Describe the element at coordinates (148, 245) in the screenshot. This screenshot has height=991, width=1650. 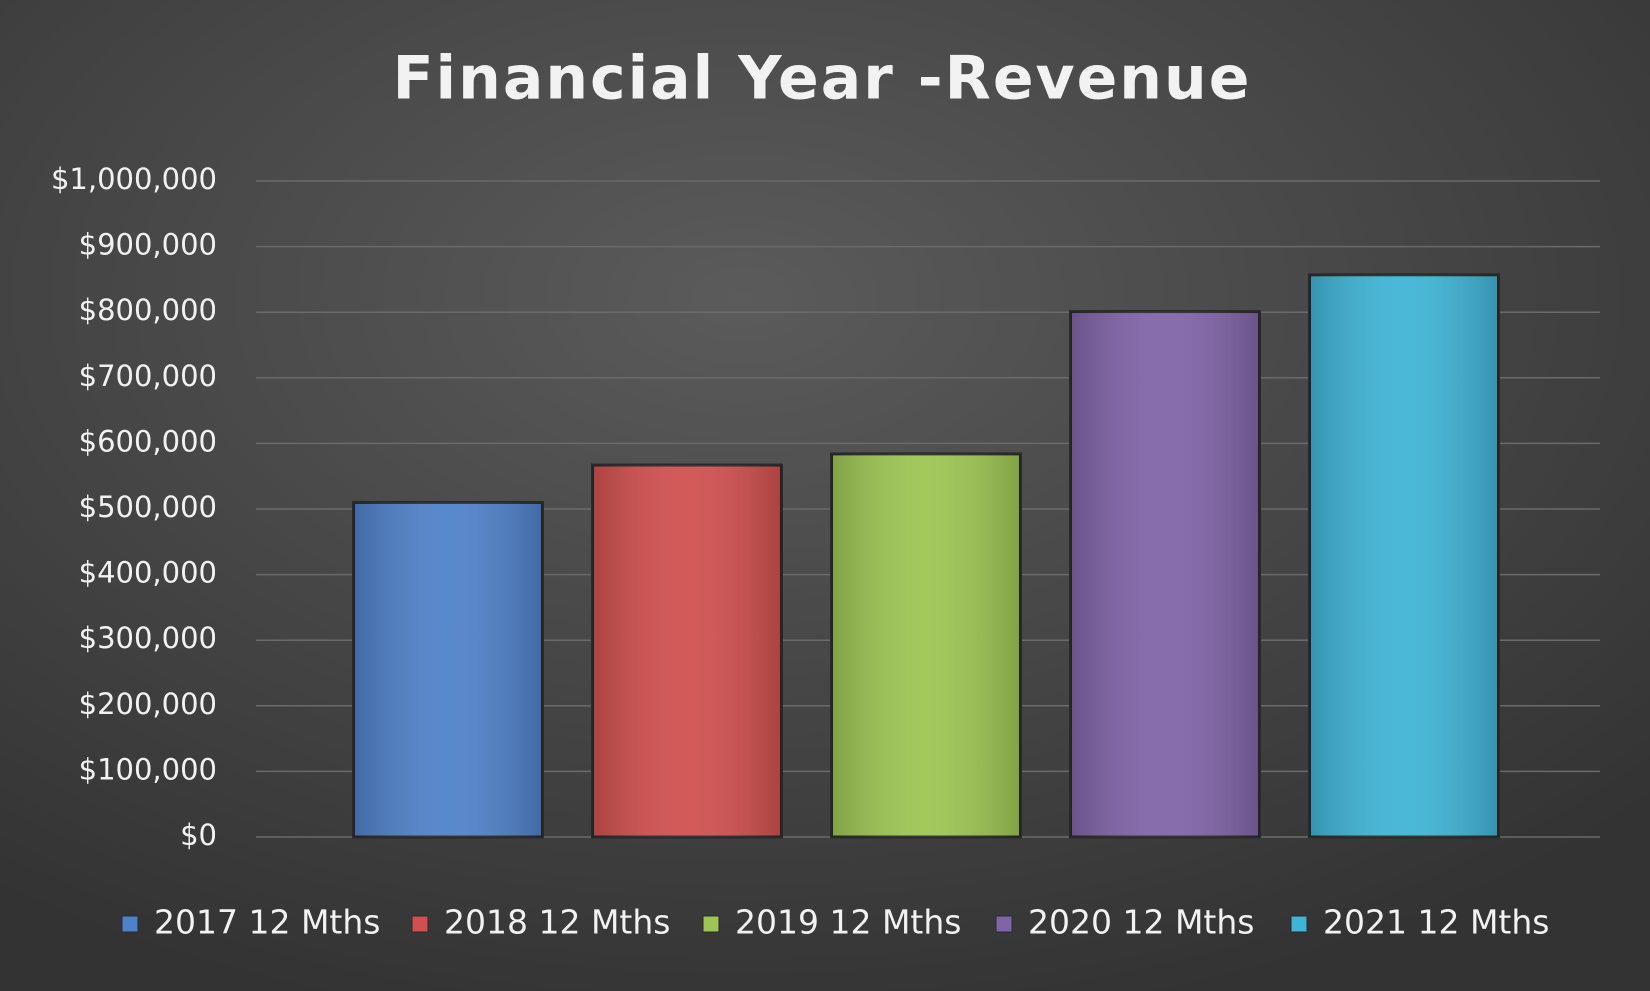
I see `y-tick-label: $900,000` at that location.